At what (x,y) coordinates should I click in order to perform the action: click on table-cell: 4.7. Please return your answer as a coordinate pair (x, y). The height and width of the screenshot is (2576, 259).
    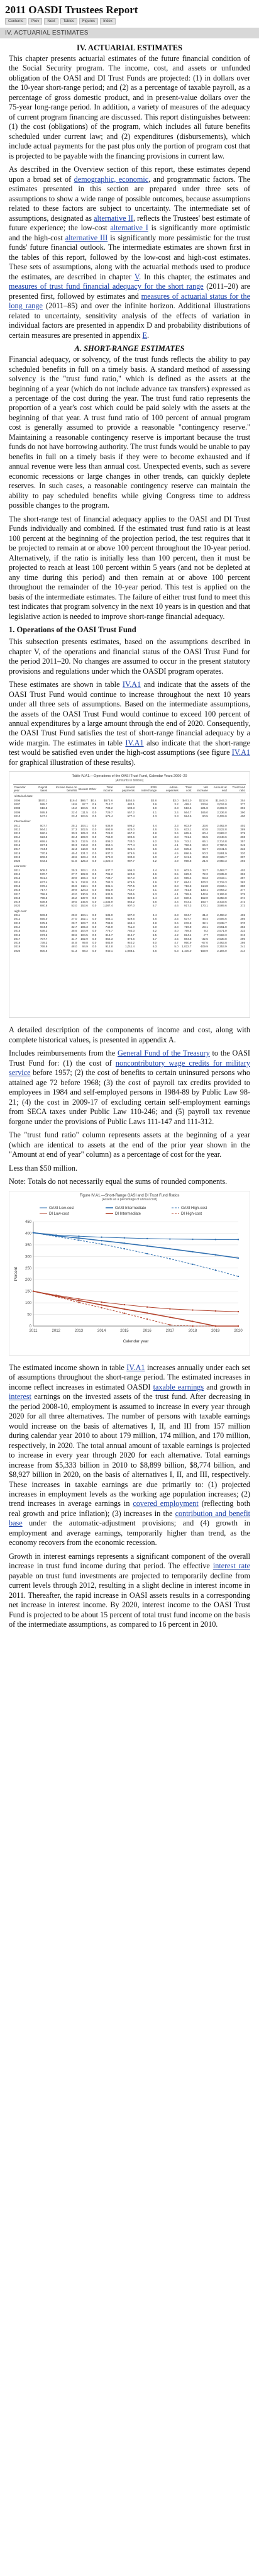
    Looking at the image, I should click on (176, 857).